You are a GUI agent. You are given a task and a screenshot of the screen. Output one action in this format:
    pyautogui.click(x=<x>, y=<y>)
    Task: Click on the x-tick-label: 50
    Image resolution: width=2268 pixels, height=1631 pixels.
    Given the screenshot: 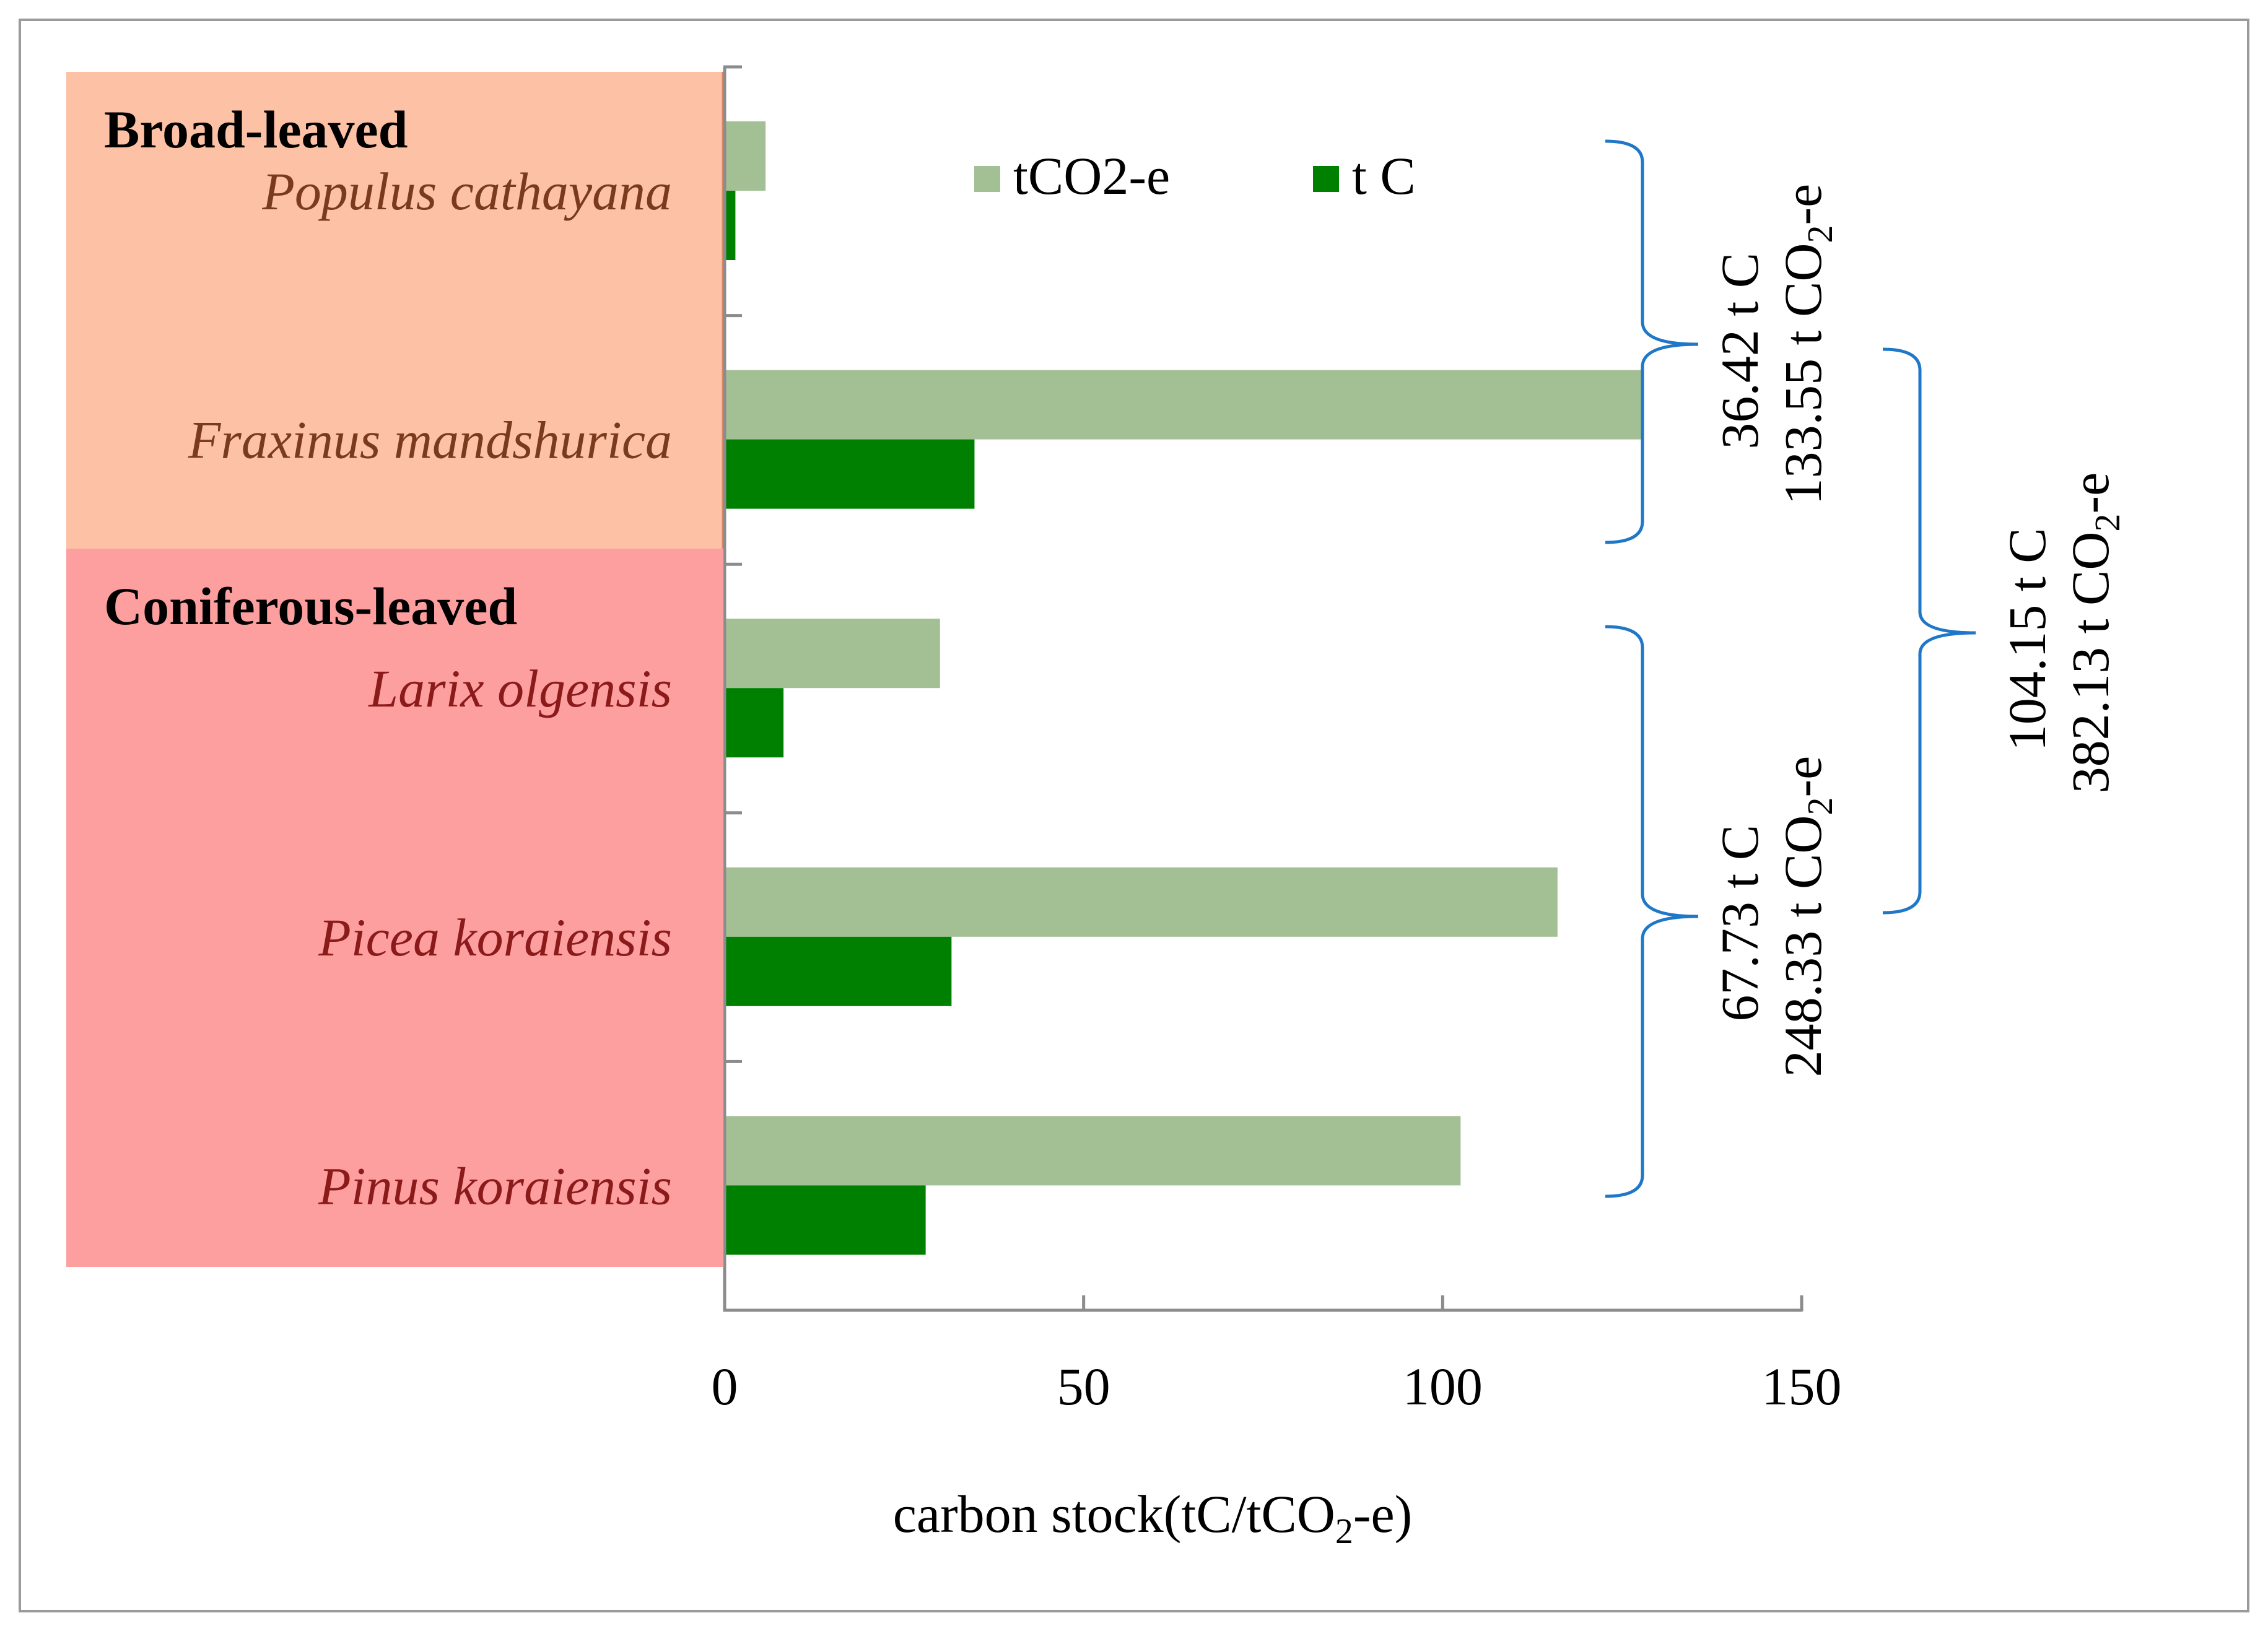 What is the action you would take?
    pyautogui.click(x=1083, y=1386)
    